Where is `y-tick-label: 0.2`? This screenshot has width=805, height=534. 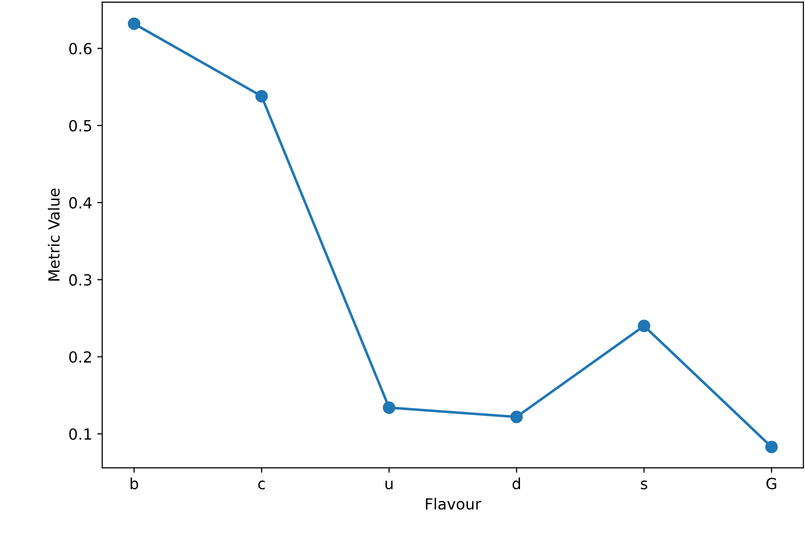 y-tick-label: 0.2 is located at coordinates (80, 357).